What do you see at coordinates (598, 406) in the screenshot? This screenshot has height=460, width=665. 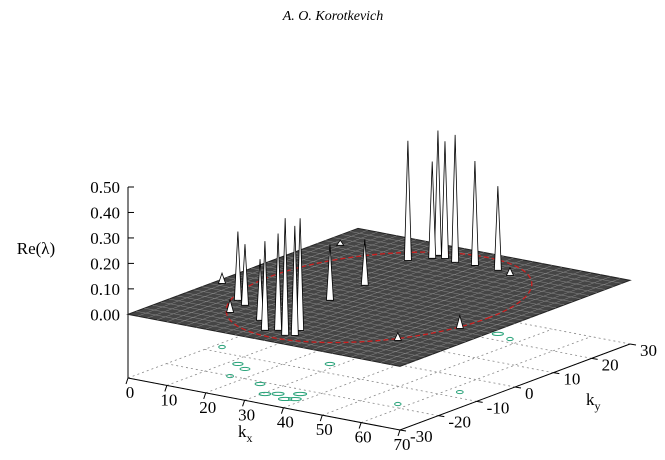 I see `y-label-sub: y` at bounding box center [598, 406].